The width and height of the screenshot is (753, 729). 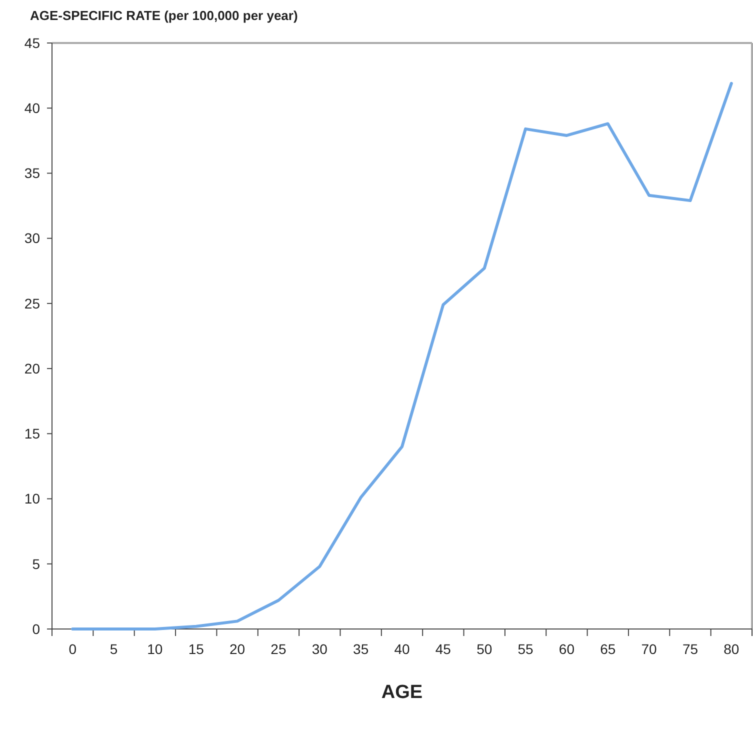 I want to click on x-tick-label: 65, so click(x=608, y=649).